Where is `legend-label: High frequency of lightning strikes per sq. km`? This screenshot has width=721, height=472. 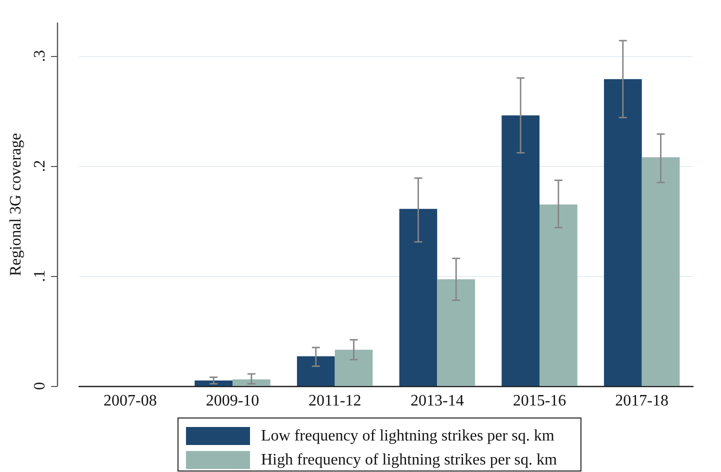
legend-label: High frequency of lightning strikes per sq. km is located at coordinates (409, 460).